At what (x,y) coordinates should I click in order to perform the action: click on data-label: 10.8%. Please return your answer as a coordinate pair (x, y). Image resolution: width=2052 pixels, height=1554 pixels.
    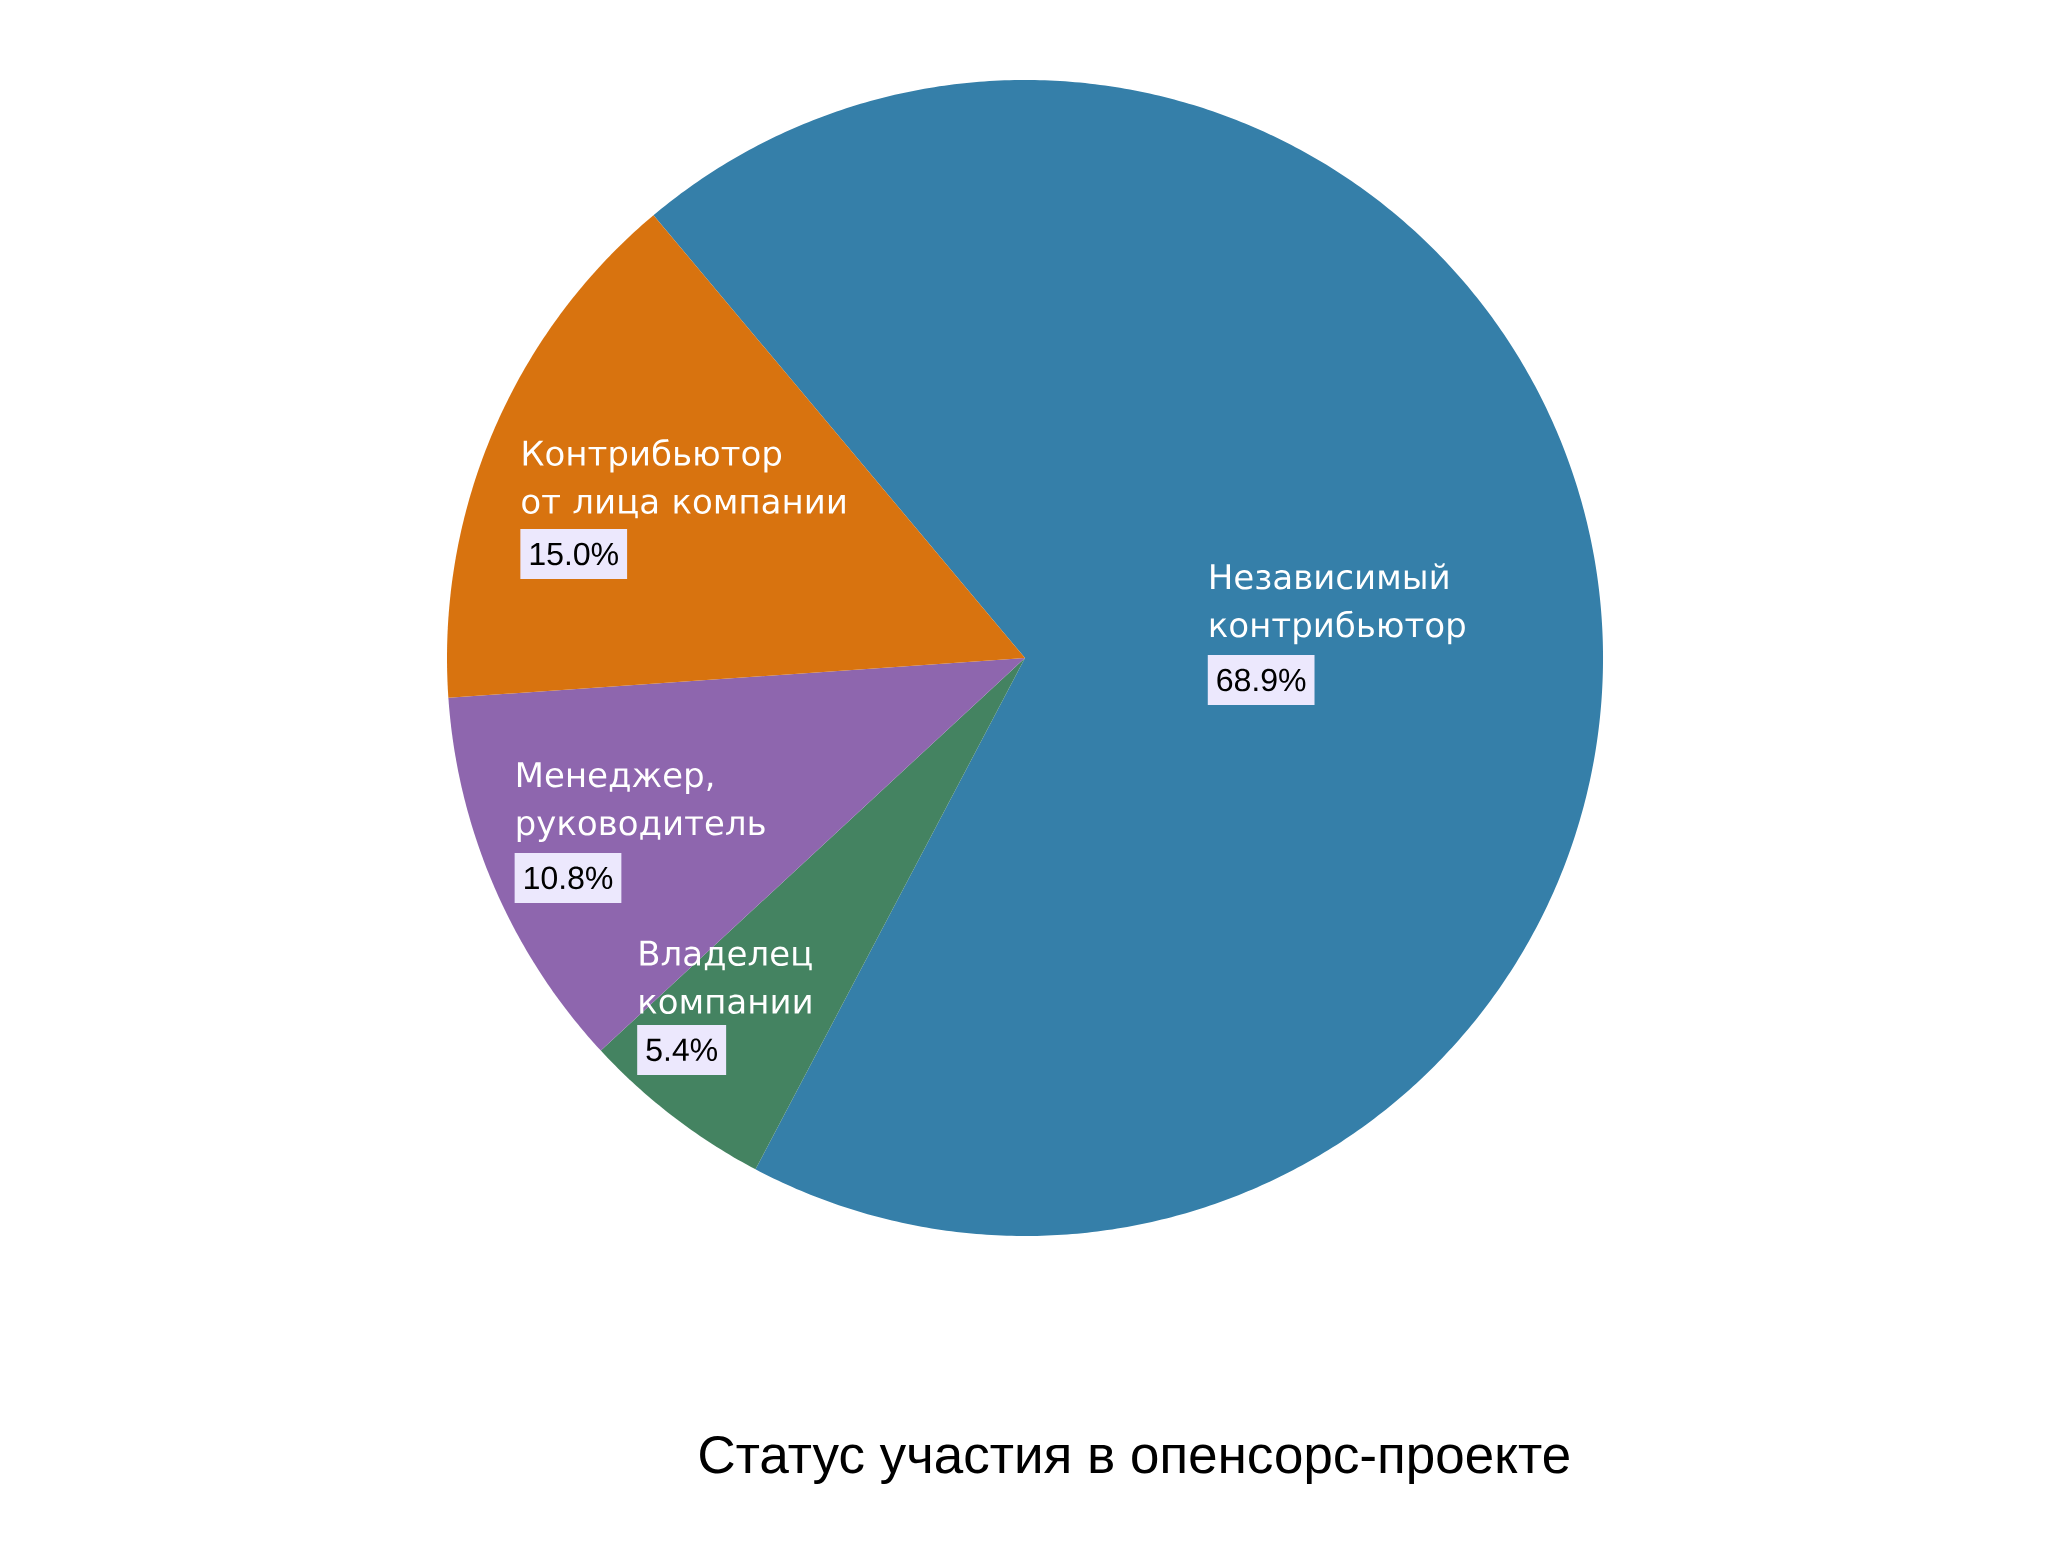
    Looking at the image, I should click on (569, 878).